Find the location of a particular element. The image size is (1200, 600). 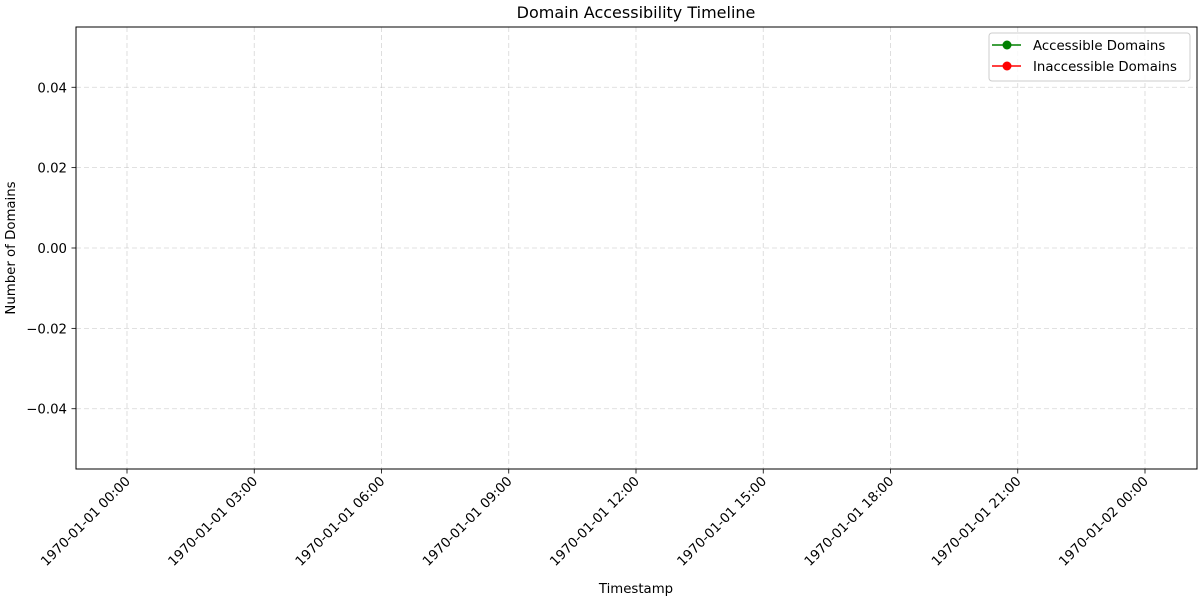

legend-item-accessible: Accessible Domains is located at coordinates (1078, 46).